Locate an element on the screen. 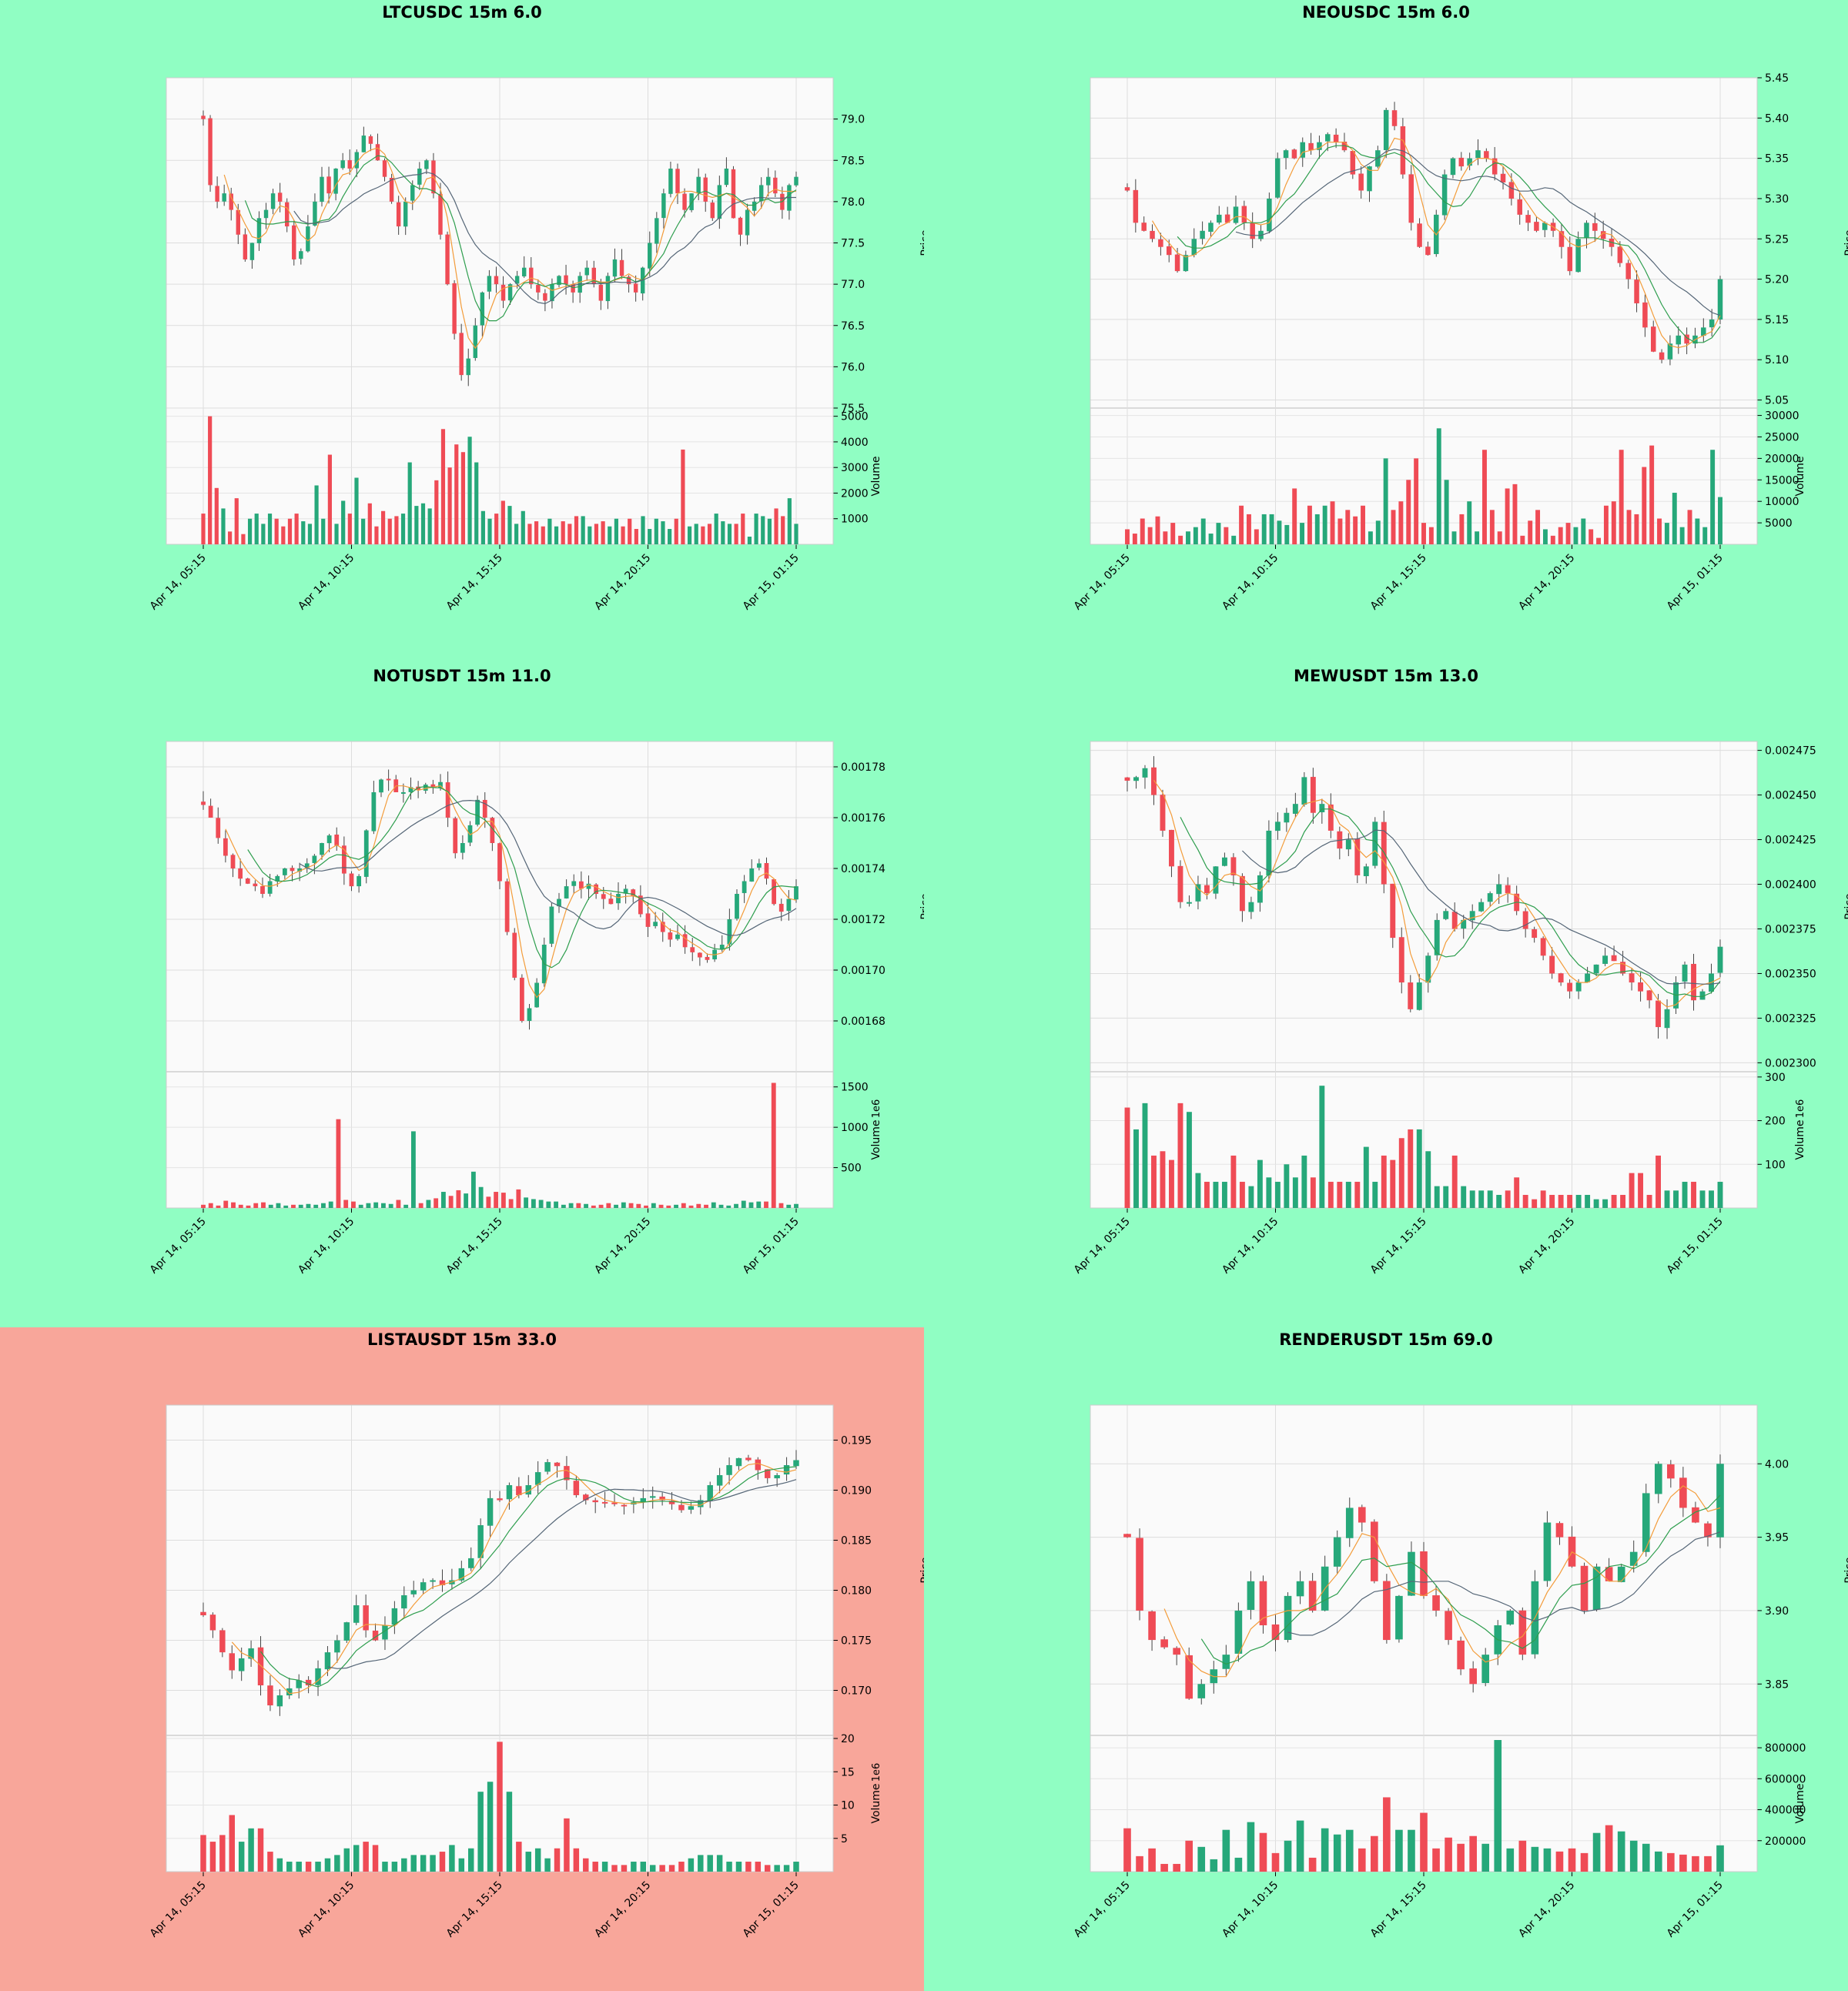  sma-short-line is located at coordinates (1437, 894).